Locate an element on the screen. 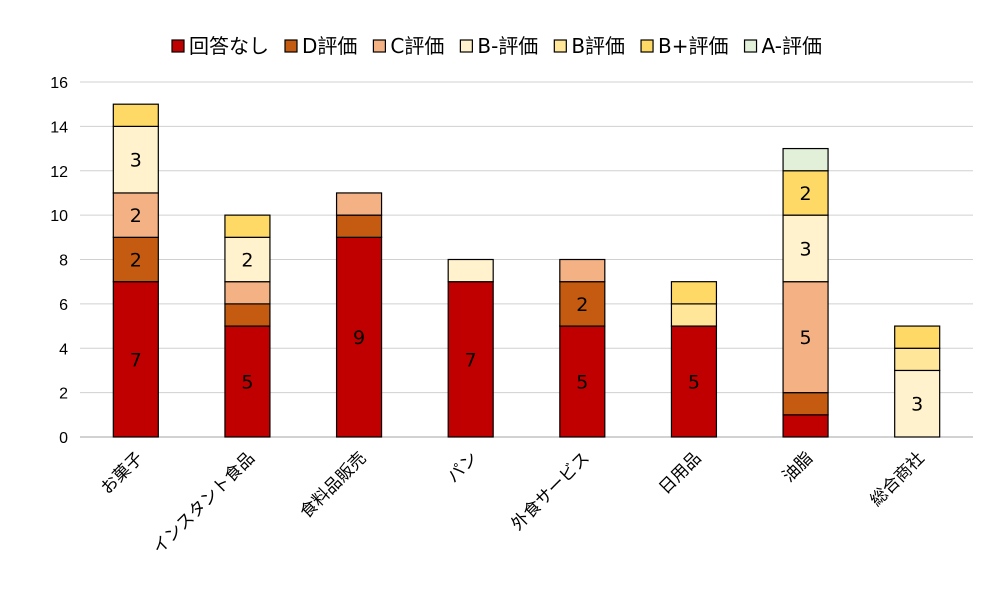 The width and height of the screenshot is (994, 596). y-tick-label: 2 is located at coordinates (63, 394).